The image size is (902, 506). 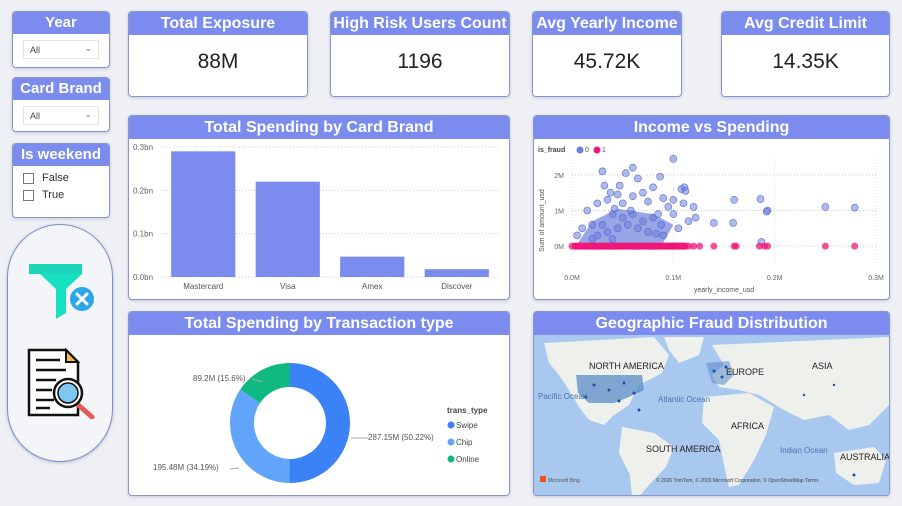 I want to click on filter-icon-top, so click(x=55, y=269).